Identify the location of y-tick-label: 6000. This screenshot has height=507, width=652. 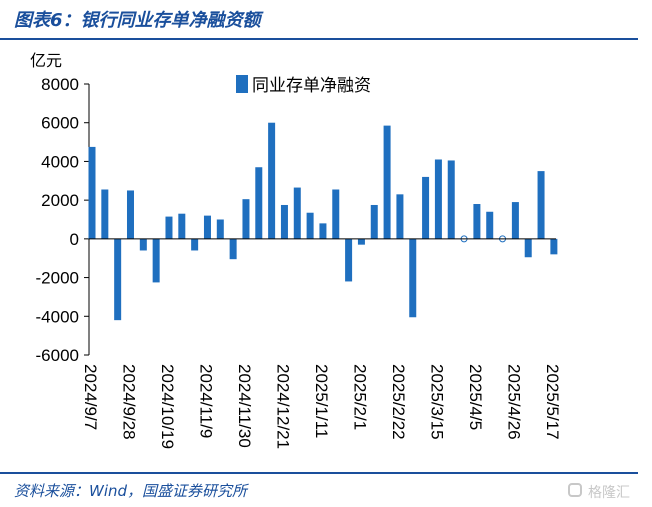
(60, 123).